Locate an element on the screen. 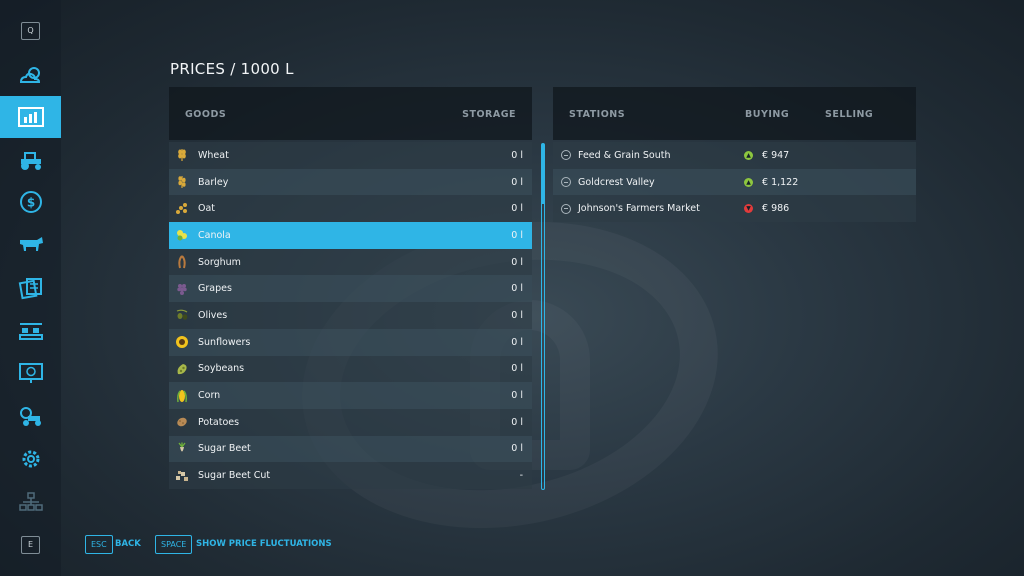 This screenshot has height=576, width=1024. goods-row-potatoes: Potatoes 0 l is located at coordinates (350, 422).